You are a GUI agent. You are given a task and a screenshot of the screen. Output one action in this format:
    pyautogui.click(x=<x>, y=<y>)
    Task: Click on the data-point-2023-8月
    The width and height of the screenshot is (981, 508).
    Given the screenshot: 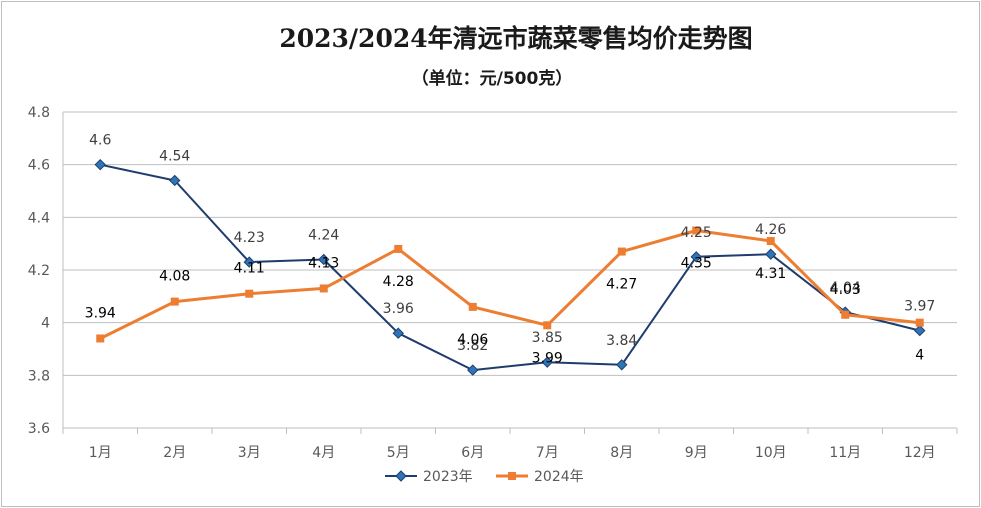 What is the action you would take?
    pyautogui.click(x=622, y=365)
    